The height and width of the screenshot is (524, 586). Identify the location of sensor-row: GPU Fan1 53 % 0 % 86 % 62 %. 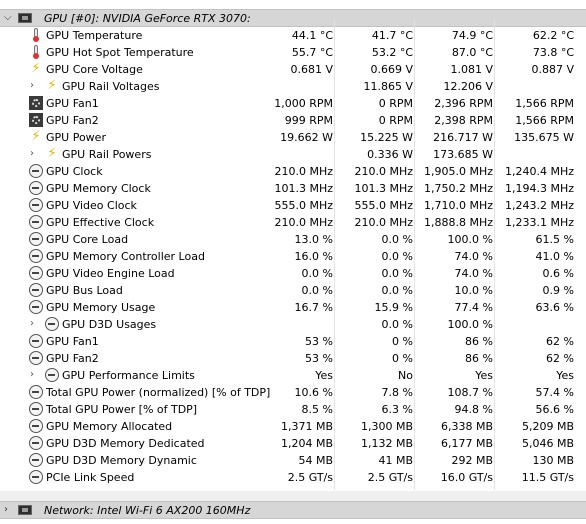
(293, 341).